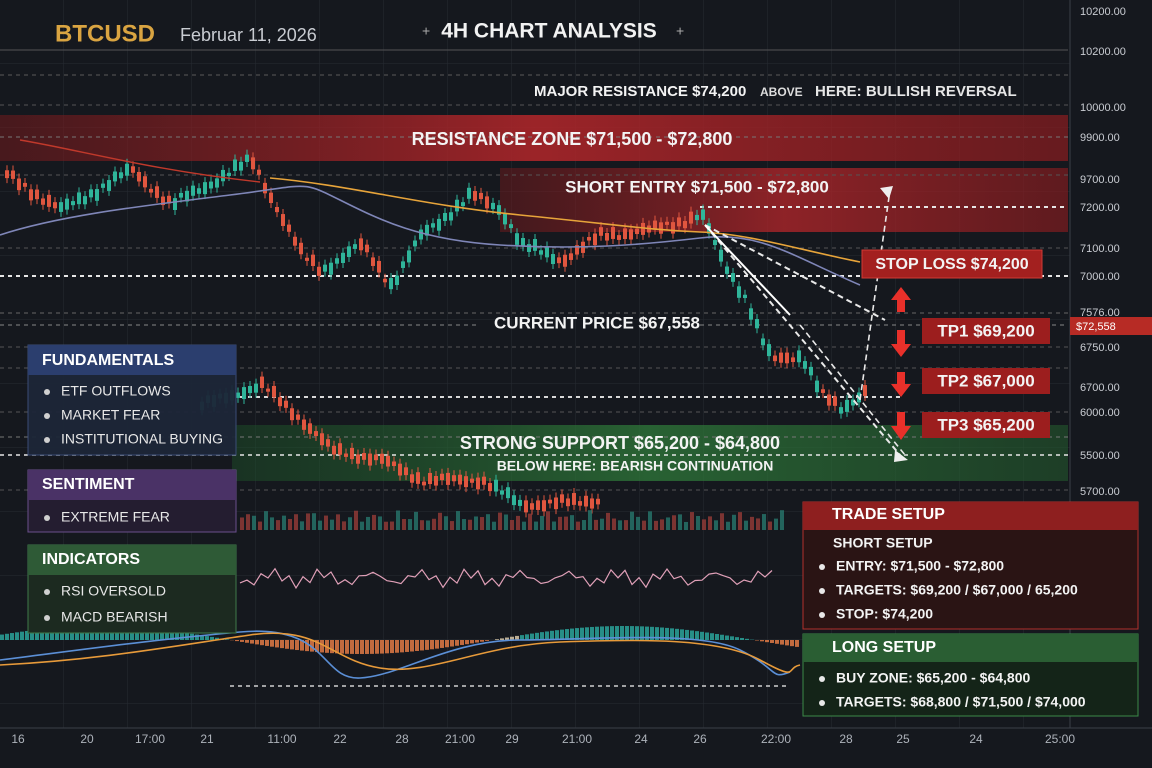 This screenshot has height=768, width=1152. What do you see at coordinates (577, 739) in the screenshot?
I see `time-axis-label: 21:00` at bounding box center [577, 739].